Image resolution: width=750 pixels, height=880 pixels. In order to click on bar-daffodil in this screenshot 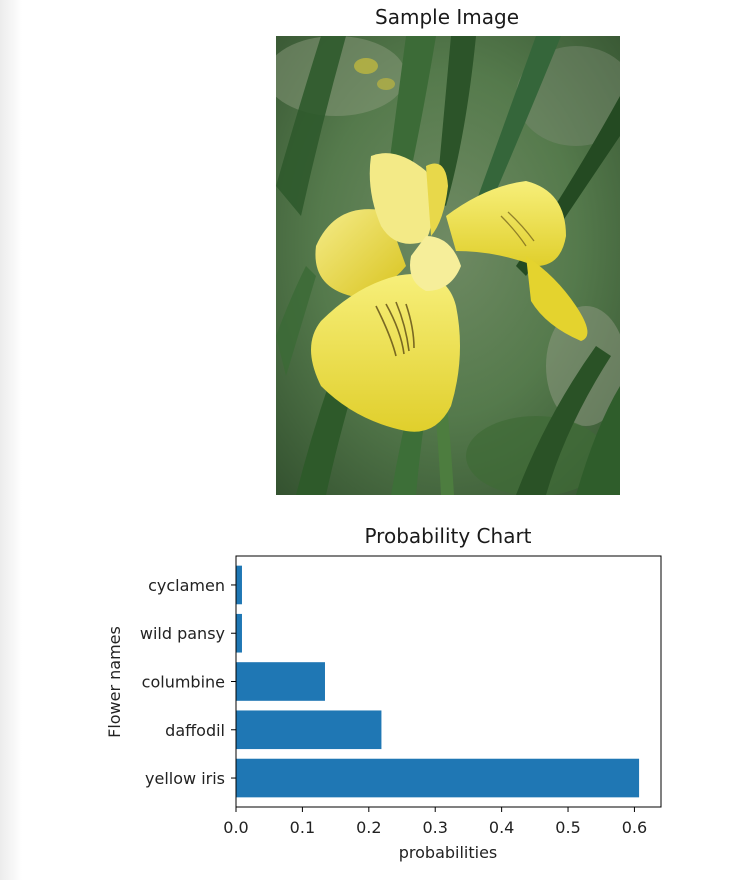, I will do `click(309, 730)`.